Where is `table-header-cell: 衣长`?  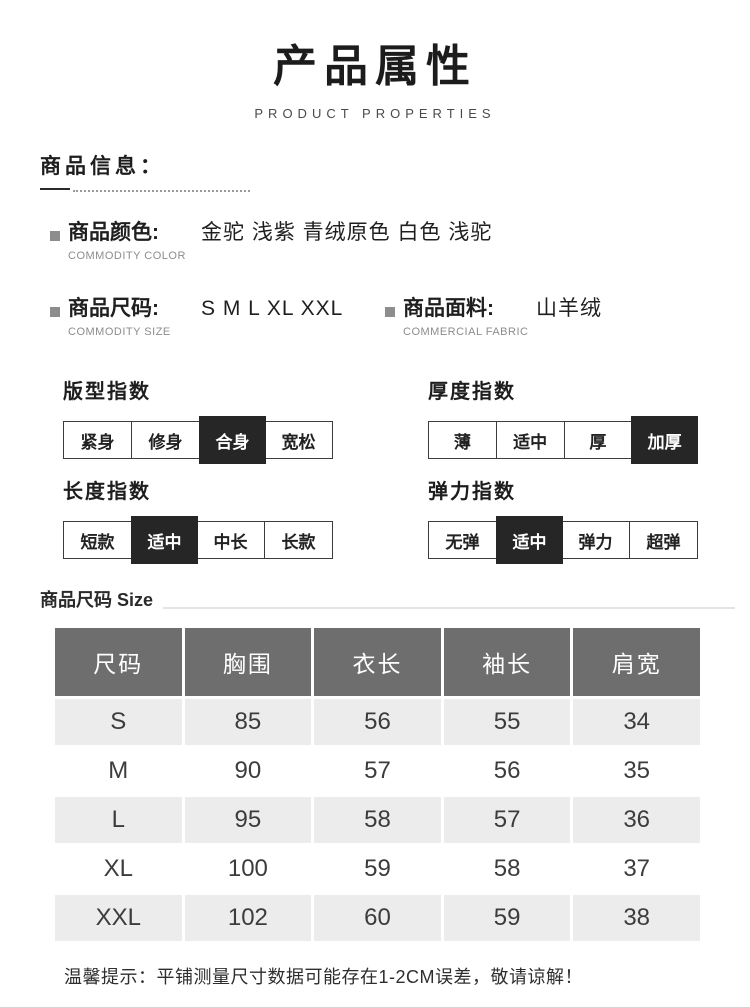 table-header-cell: 衣长 is located at coordinates (377, 662).